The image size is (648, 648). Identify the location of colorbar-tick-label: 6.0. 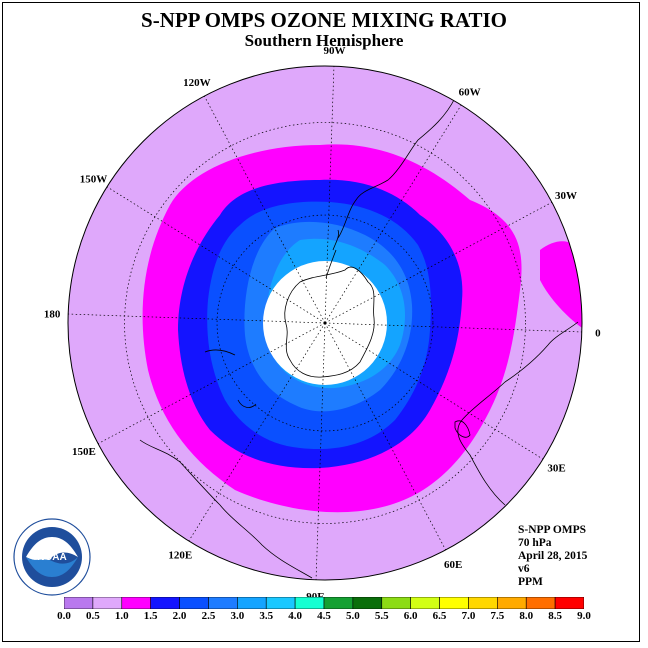
(410, 616).